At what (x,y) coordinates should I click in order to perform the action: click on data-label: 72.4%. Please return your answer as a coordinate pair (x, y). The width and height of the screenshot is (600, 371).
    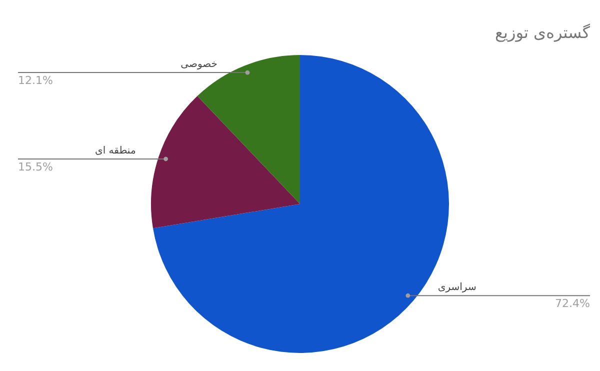
    Looking at the image, I should click on (572, 303).